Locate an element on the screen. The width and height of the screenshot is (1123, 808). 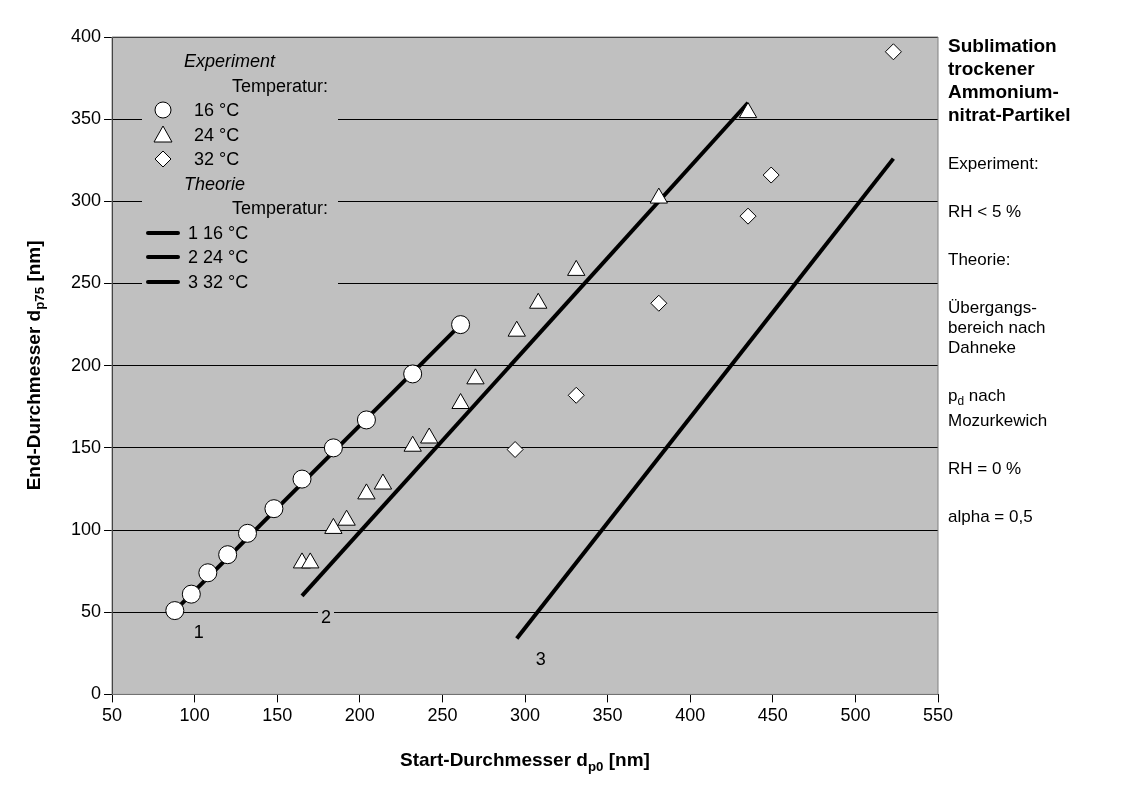
legend-label: 16 °C is located at coordinates (216, 110).